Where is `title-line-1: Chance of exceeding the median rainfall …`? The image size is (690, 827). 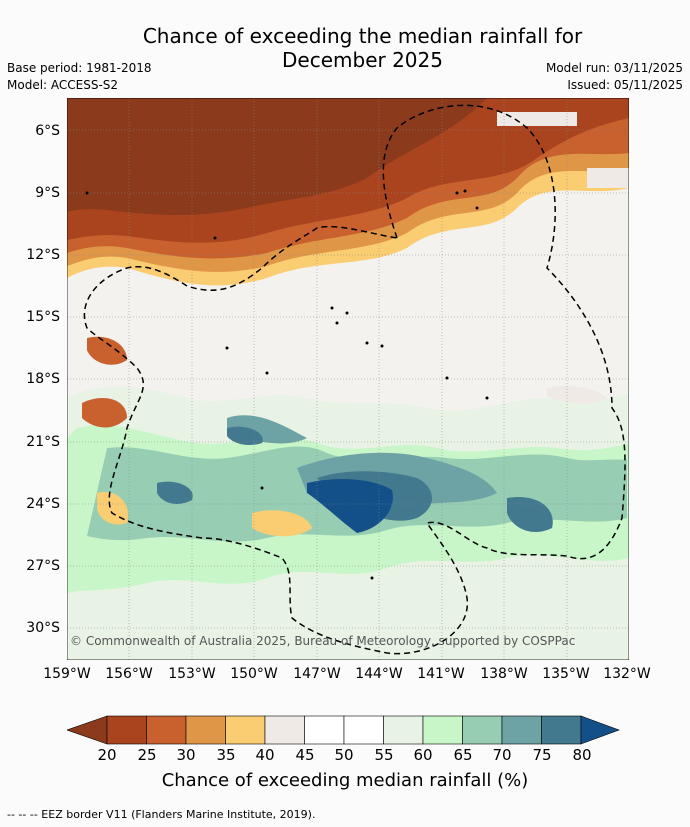
title-line-1: Chance of exceeding the median rainfall … is located at coordinates (362, 36).